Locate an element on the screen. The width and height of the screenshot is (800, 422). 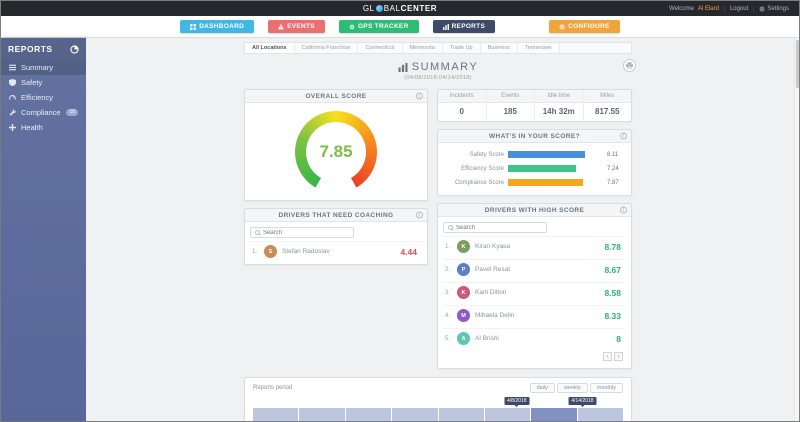
nav-dashboard-button: DASHBOARD is located at coordinates (217, 26).